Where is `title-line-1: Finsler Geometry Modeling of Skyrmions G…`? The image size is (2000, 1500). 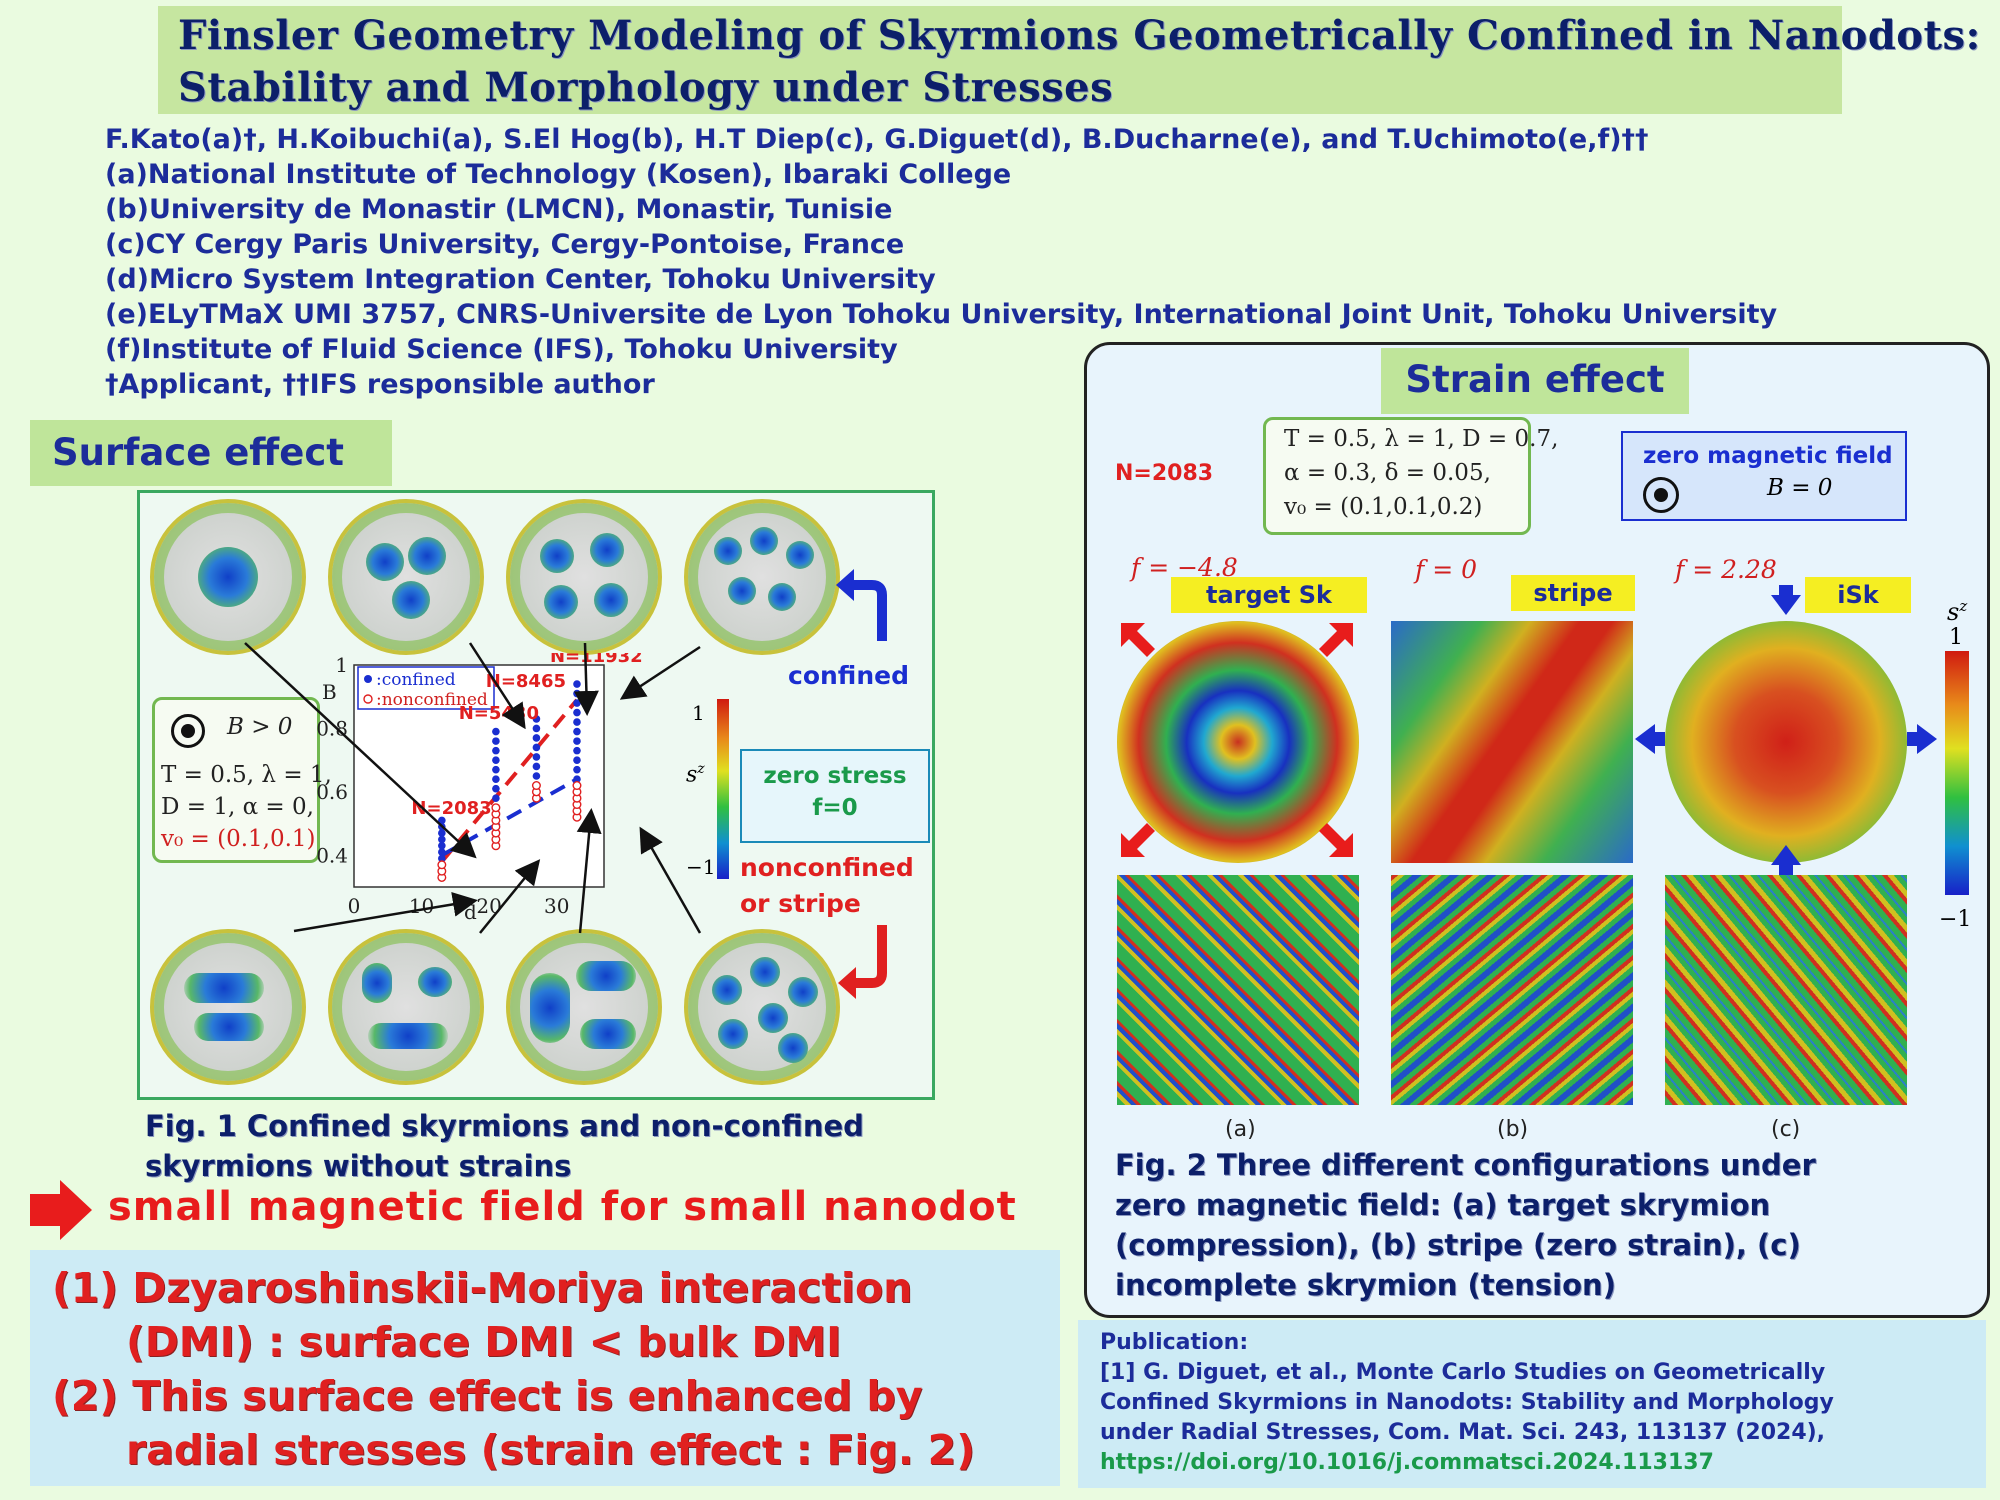
title-line-1: Finsler Geometry Modeling of Skyrmions G… is located at coordinates (1079, 35).